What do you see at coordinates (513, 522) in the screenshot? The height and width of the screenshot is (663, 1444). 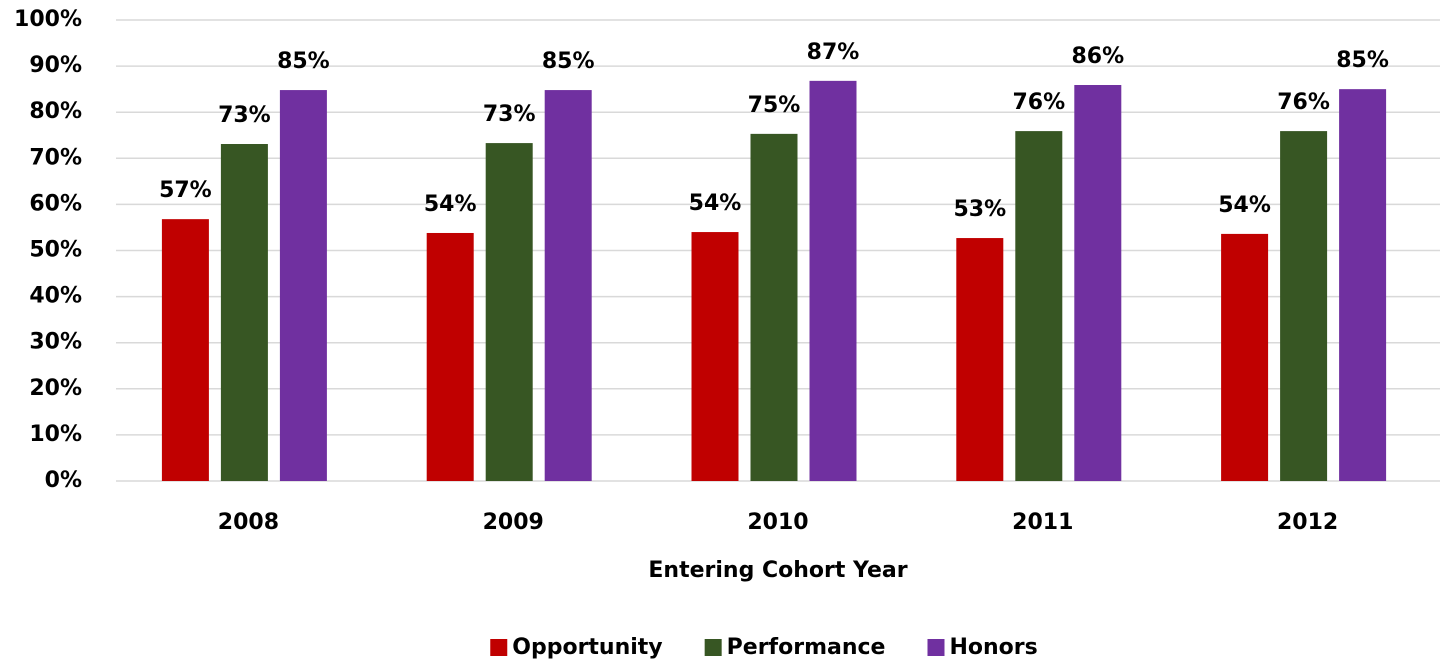 I see `x-tick-label: 2009` at bounding box center [513, 522].